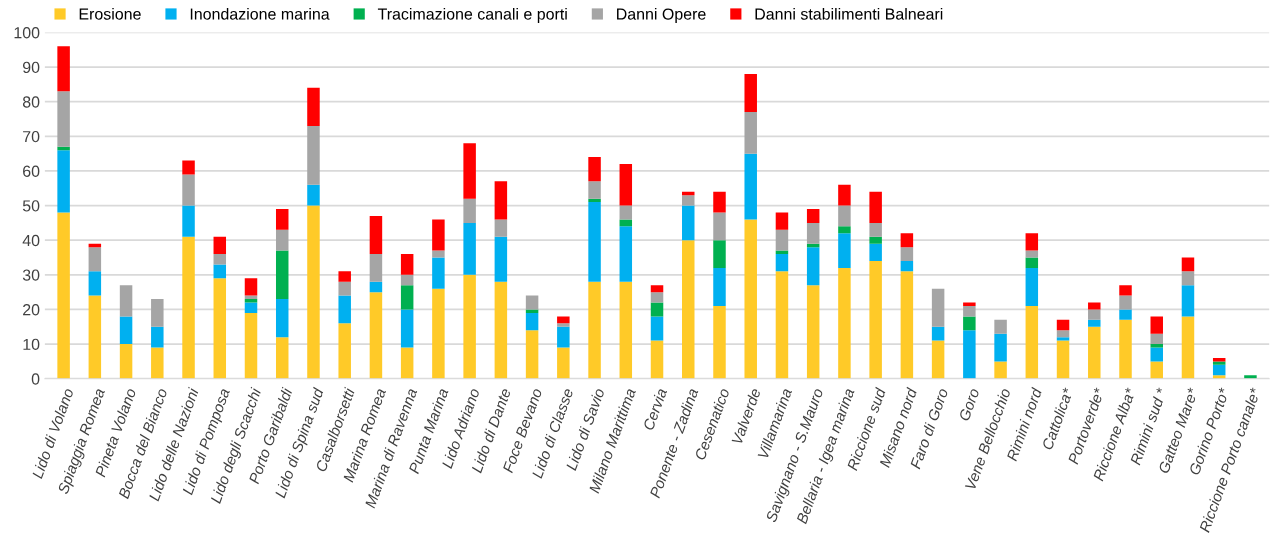 Image resolution: width=1282 pixels, height=541 pixels. Describe the element at coordinates (110, 13) in the screenshot. I see `legend-label: Erosione` at that location.